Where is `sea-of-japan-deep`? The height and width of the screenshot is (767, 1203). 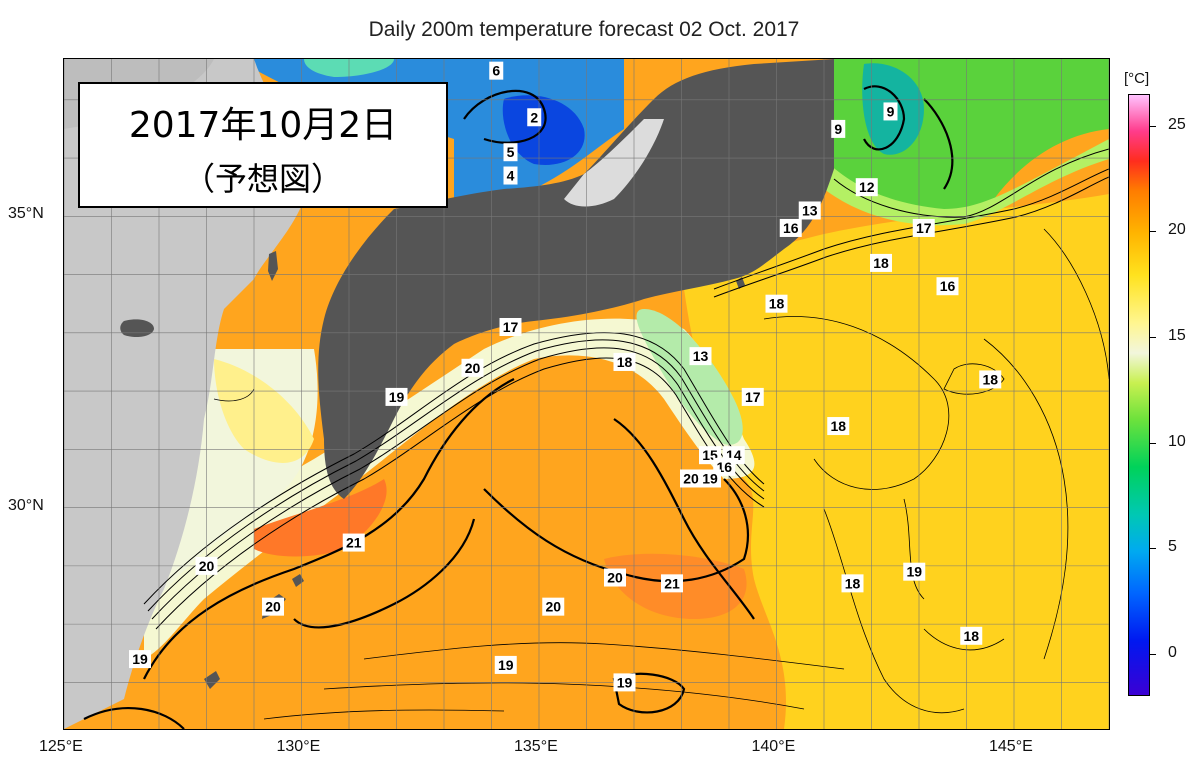 sea-of-japan-deep is located at coordinates (543, 130).